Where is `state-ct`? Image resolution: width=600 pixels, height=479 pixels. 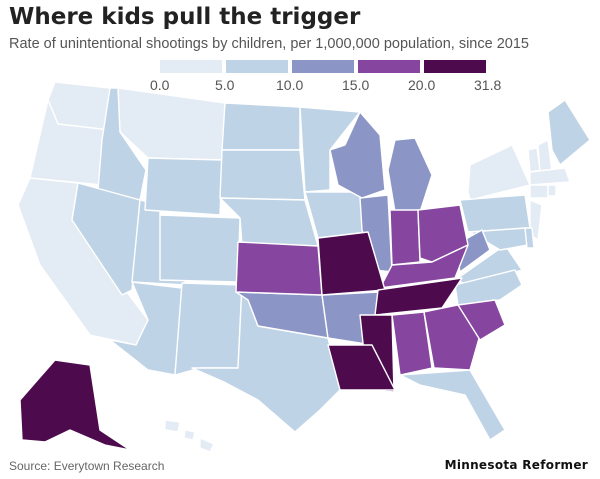
state-ct is located at coordinates (539, 191).